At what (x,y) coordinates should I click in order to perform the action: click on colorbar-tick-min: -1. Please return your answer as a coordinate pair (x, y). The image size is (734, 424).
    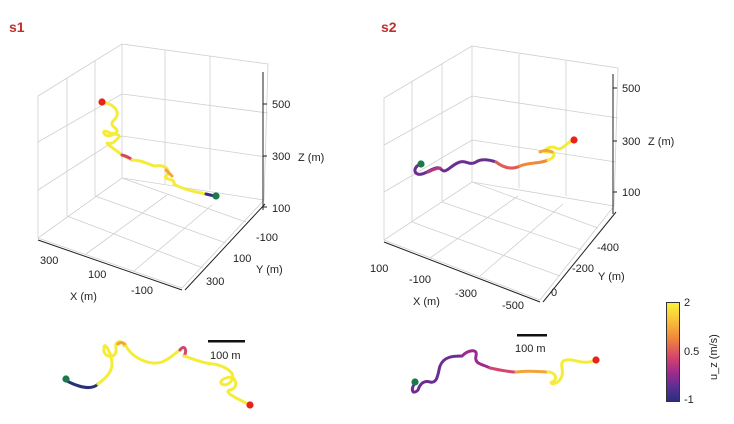
    Looking at the image, I should click on (689, 400).